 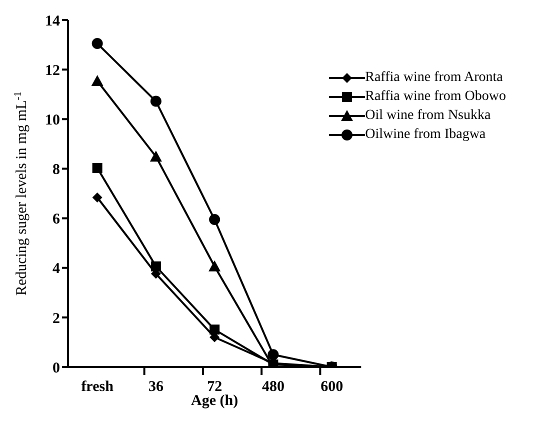 I want to click on y-tick-label: 12, so click(x=52, y=70).